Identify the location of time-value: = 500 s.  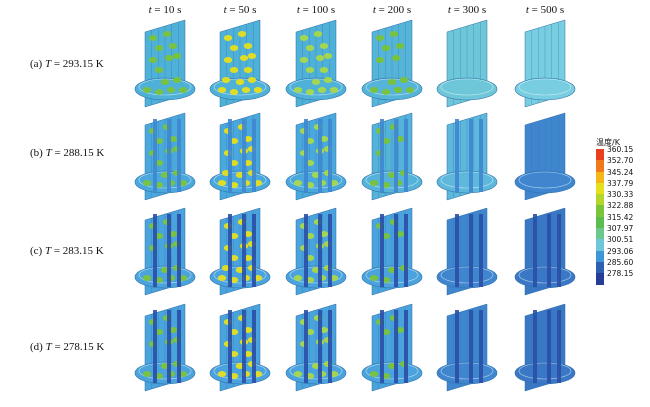
(546, 10).